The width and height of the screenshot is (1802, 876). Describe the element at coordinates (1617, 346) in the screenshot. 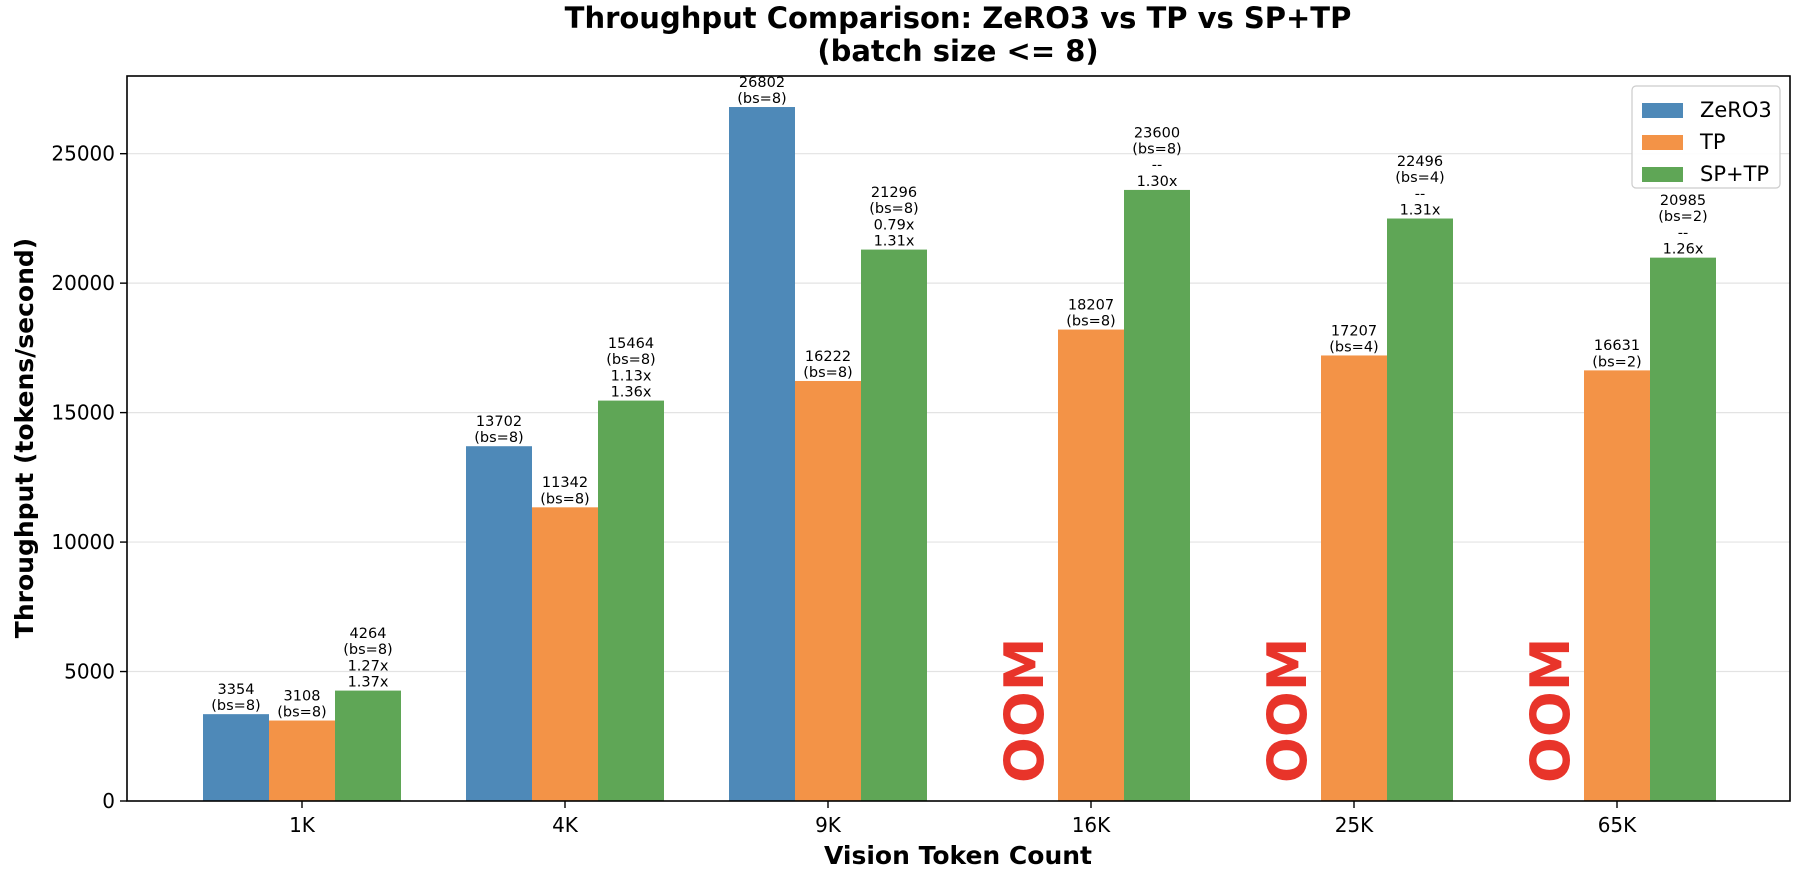

I see `data-label: 16631` at that location.